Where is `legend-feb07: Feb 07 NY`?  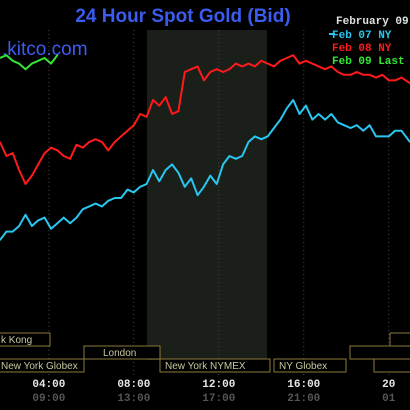
legend-feb07: Feb 07 NY is located at coordinates (362, 36).